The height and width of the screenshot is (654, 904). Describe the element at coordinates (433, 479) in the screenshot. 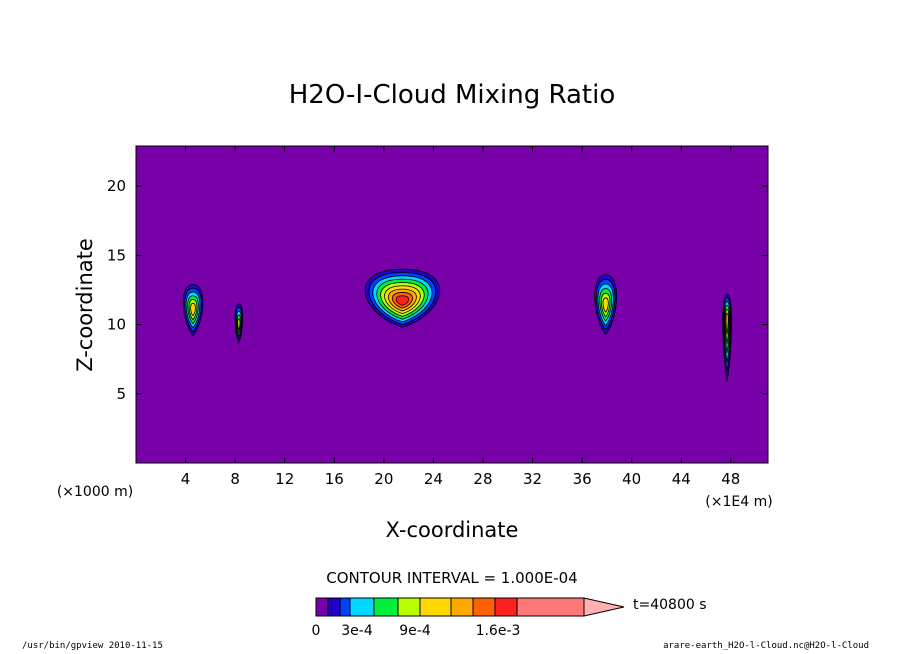

I see `x-tick-label: 24` at that location.